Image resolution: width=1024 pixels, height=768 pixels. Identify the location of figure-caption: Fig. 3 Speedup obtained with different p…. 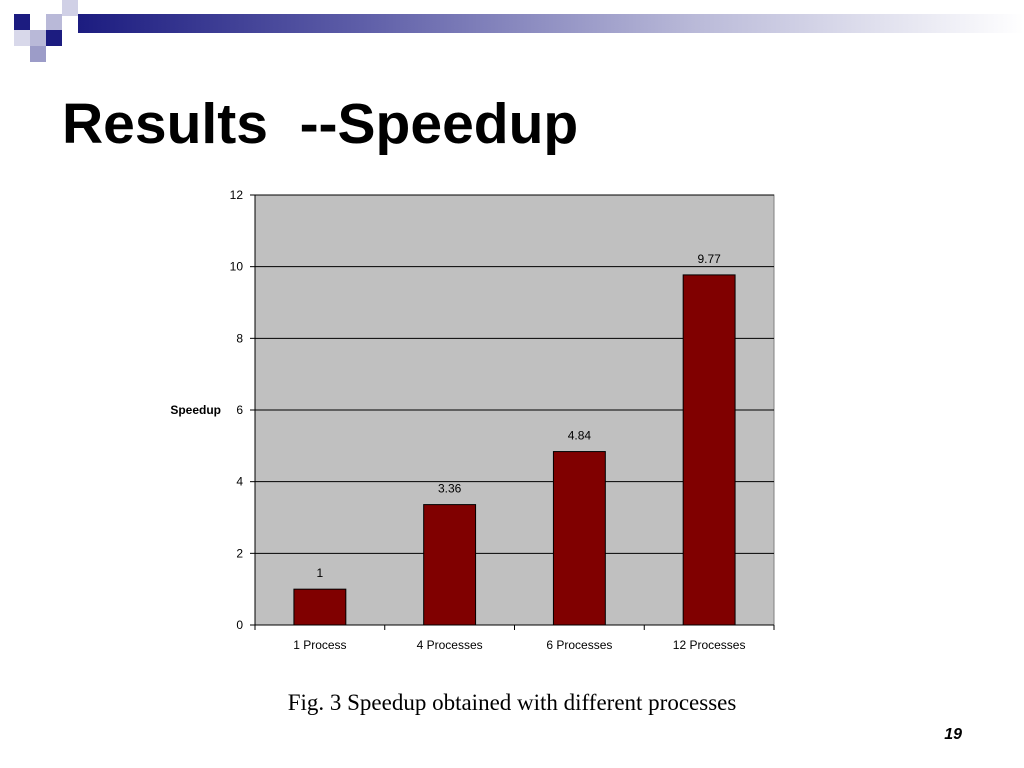
(512, 702).